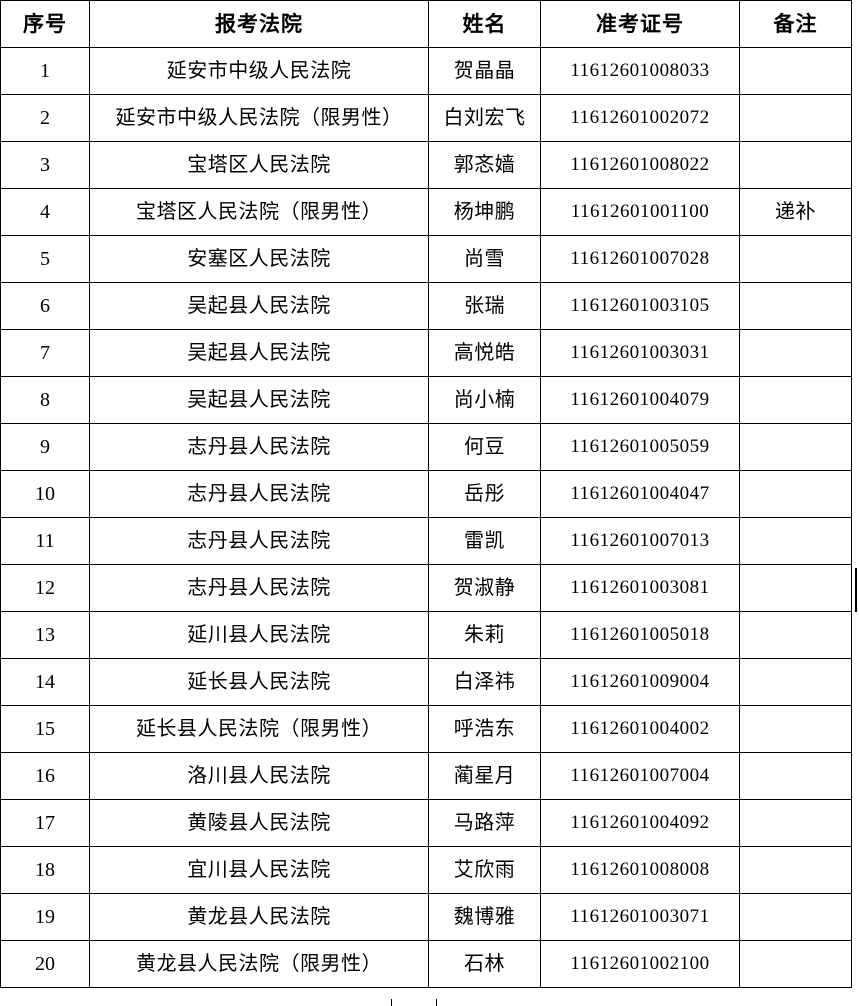 This screenshot has height=1006, width=859. Describe the element at coordinates (426, 964) in the screenshot. I see `table-row: 20 黄龙县人民法院（限男性） 石林 11612601002100` at that location.